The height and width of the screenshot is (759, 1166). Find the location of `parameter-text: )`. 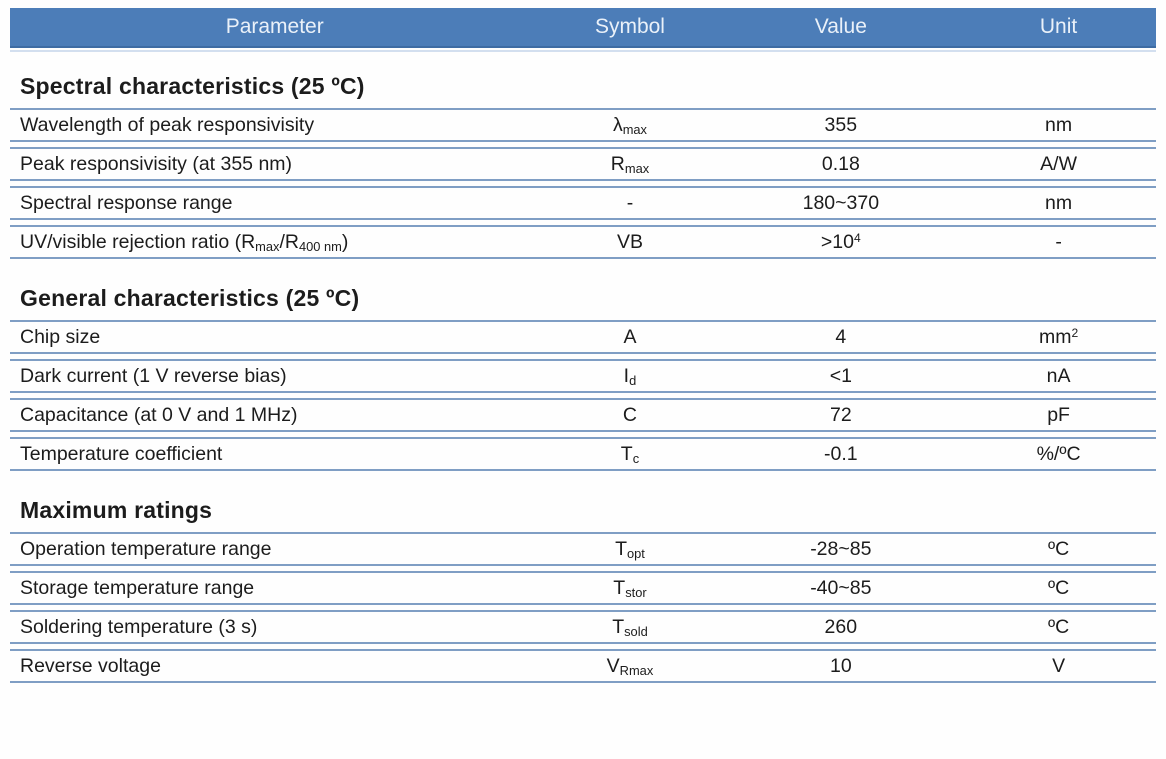

parameter-text: ) is located at coordinates (345, 241).